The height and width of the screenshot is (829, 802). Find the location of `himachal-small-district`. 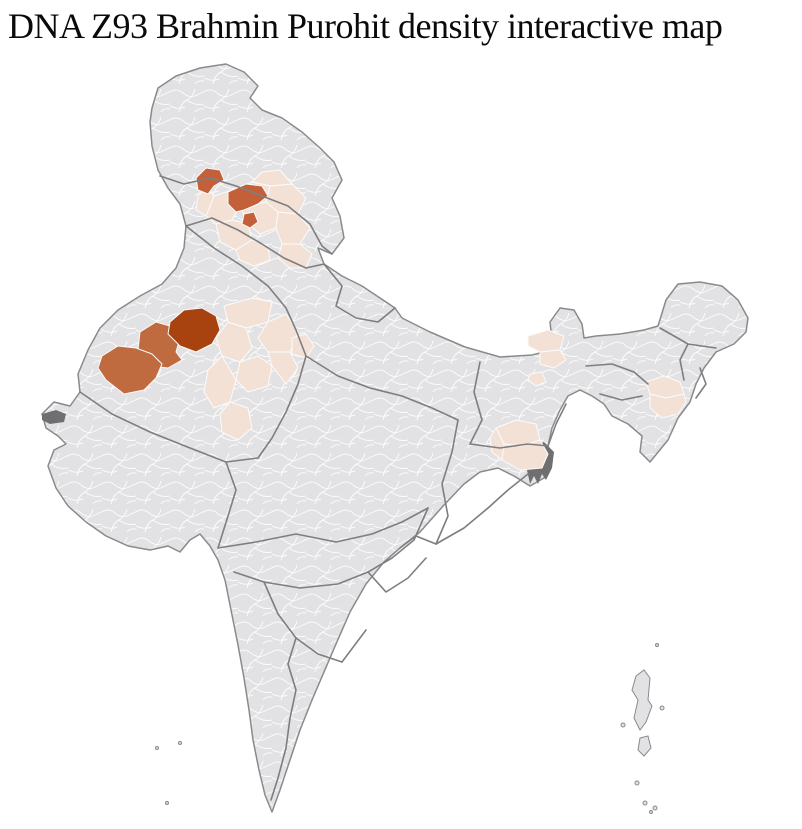

himachal-small-district is located at coordinates (250, 220).